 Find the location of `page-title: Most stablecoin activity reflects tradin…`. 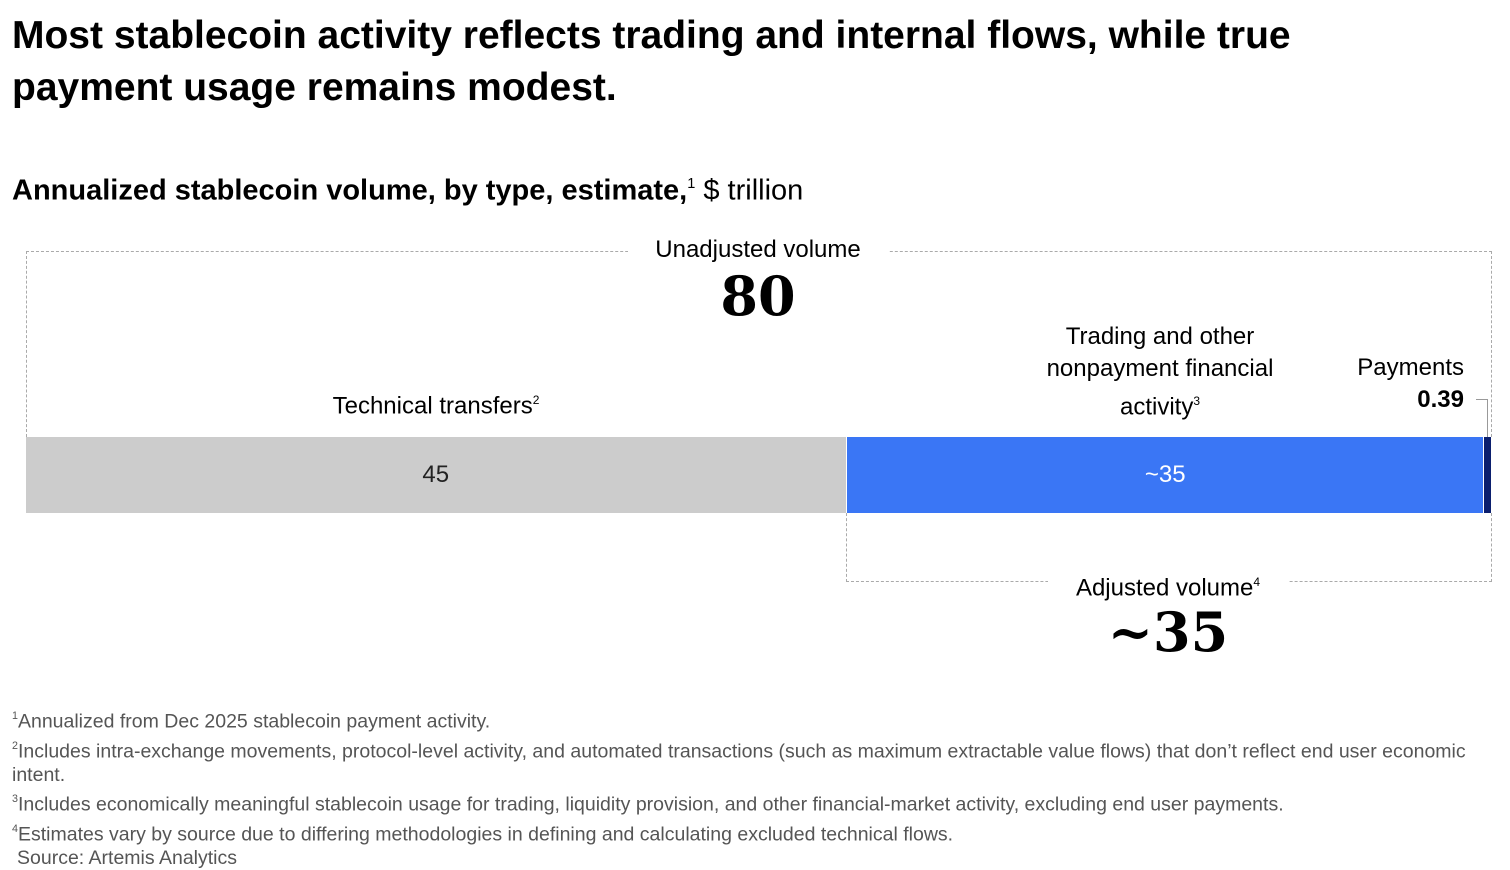

page-title: Most stablecoin activity reflects tradin… is located at coordinates (651, 61).